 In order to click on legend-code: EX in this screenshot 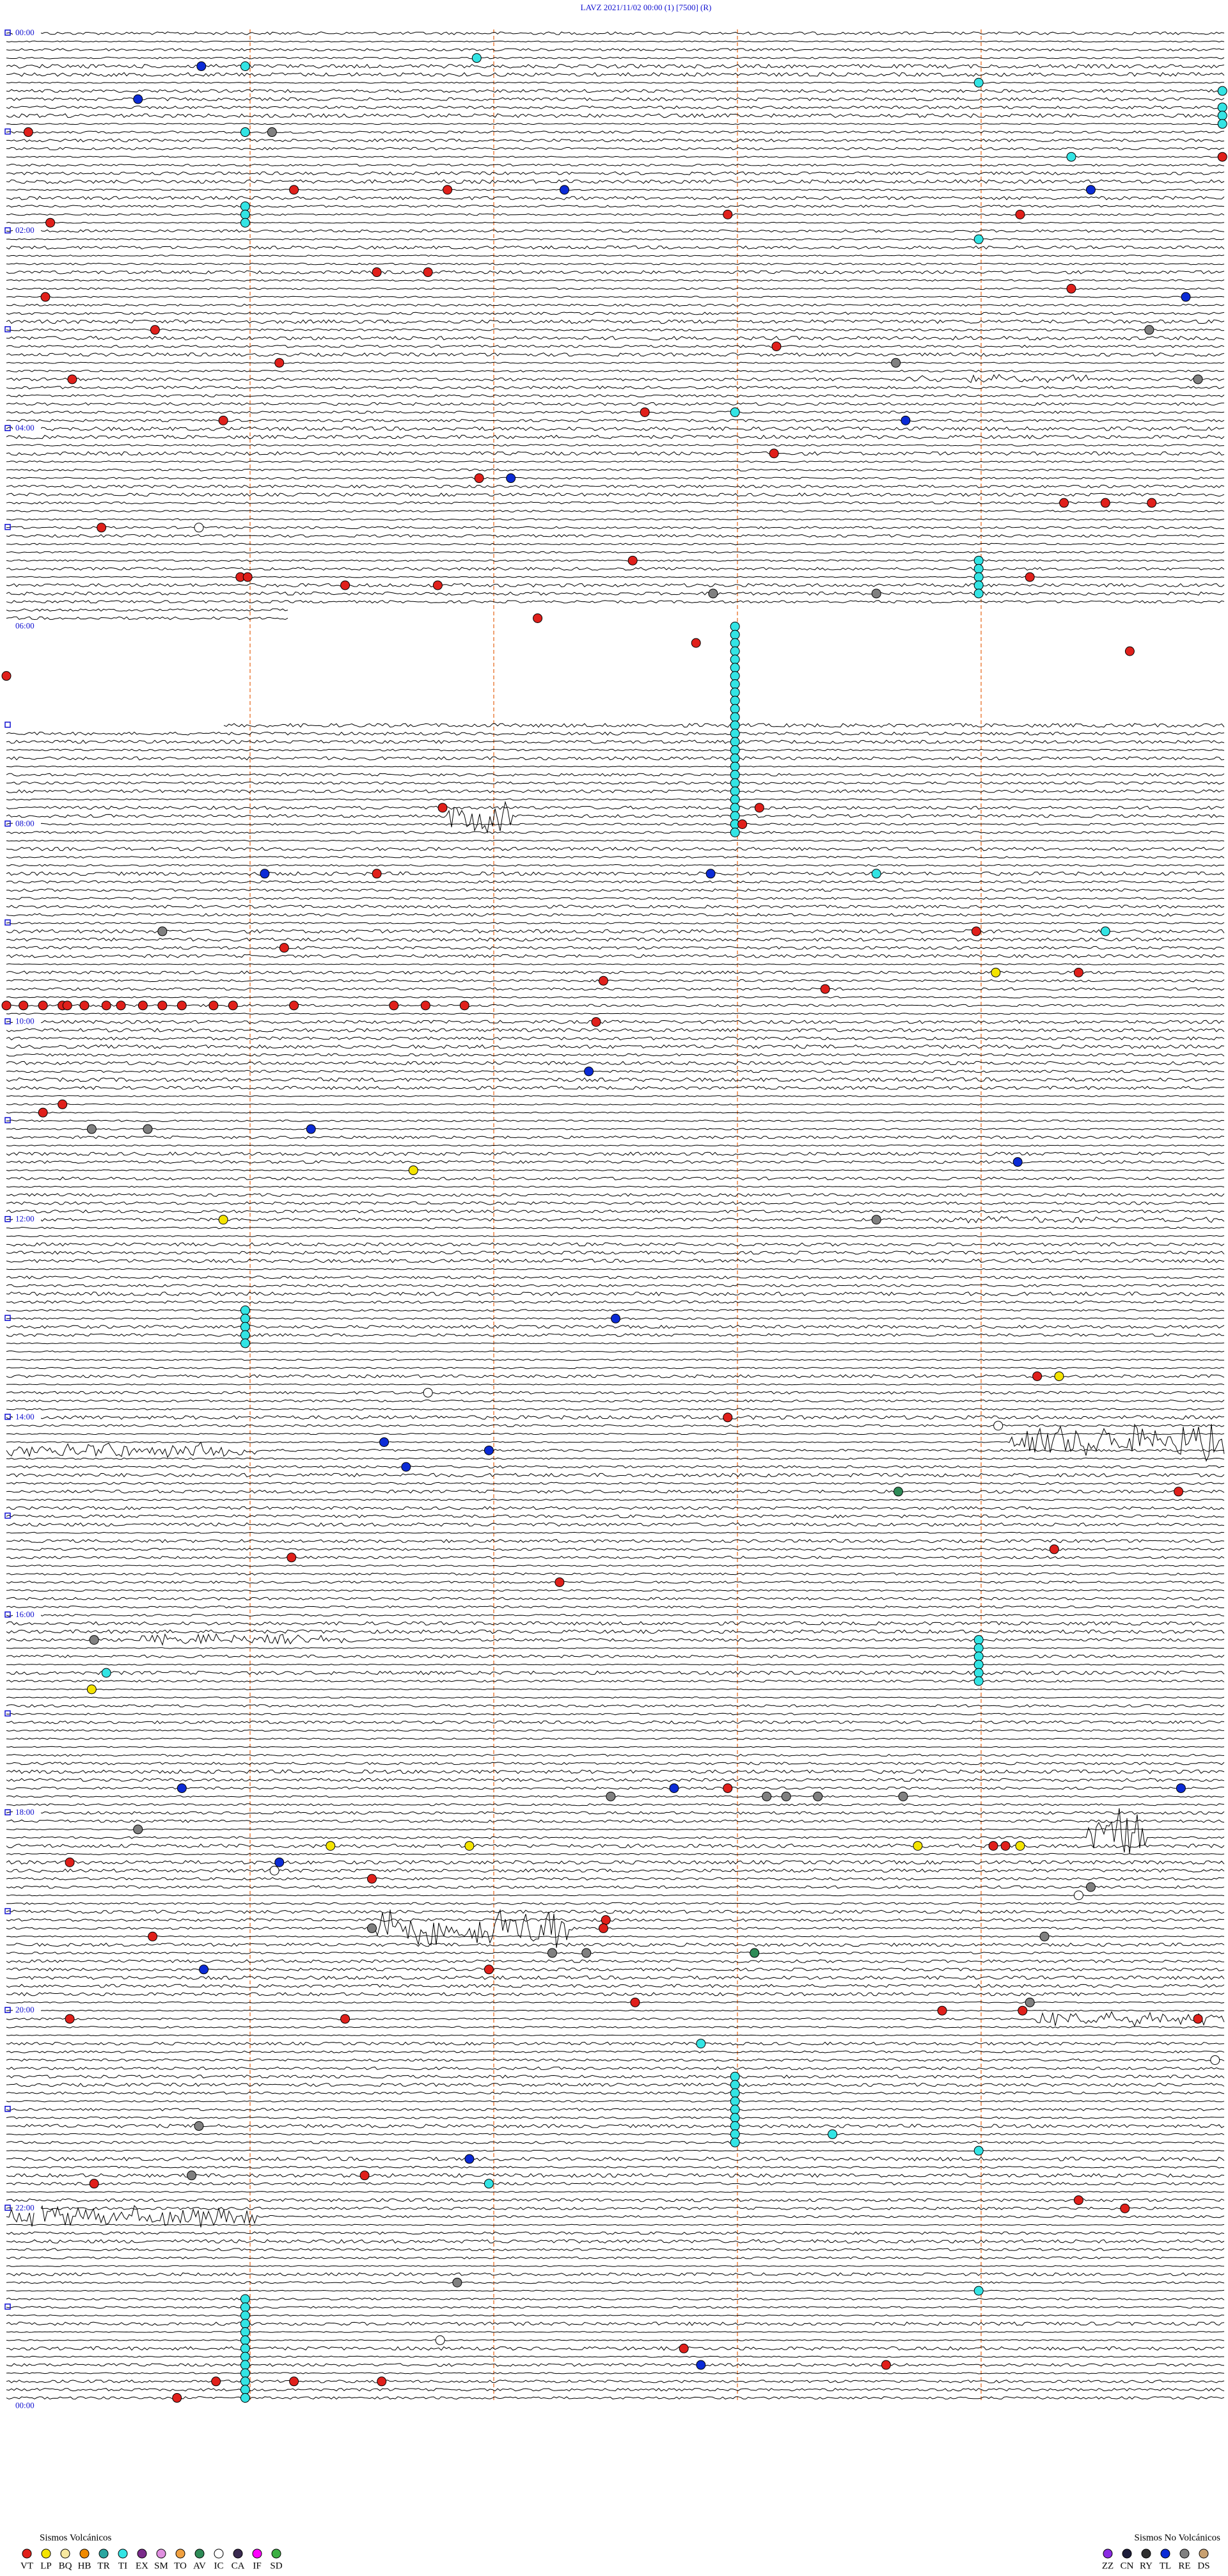, I will do `click(142, 2566)`.